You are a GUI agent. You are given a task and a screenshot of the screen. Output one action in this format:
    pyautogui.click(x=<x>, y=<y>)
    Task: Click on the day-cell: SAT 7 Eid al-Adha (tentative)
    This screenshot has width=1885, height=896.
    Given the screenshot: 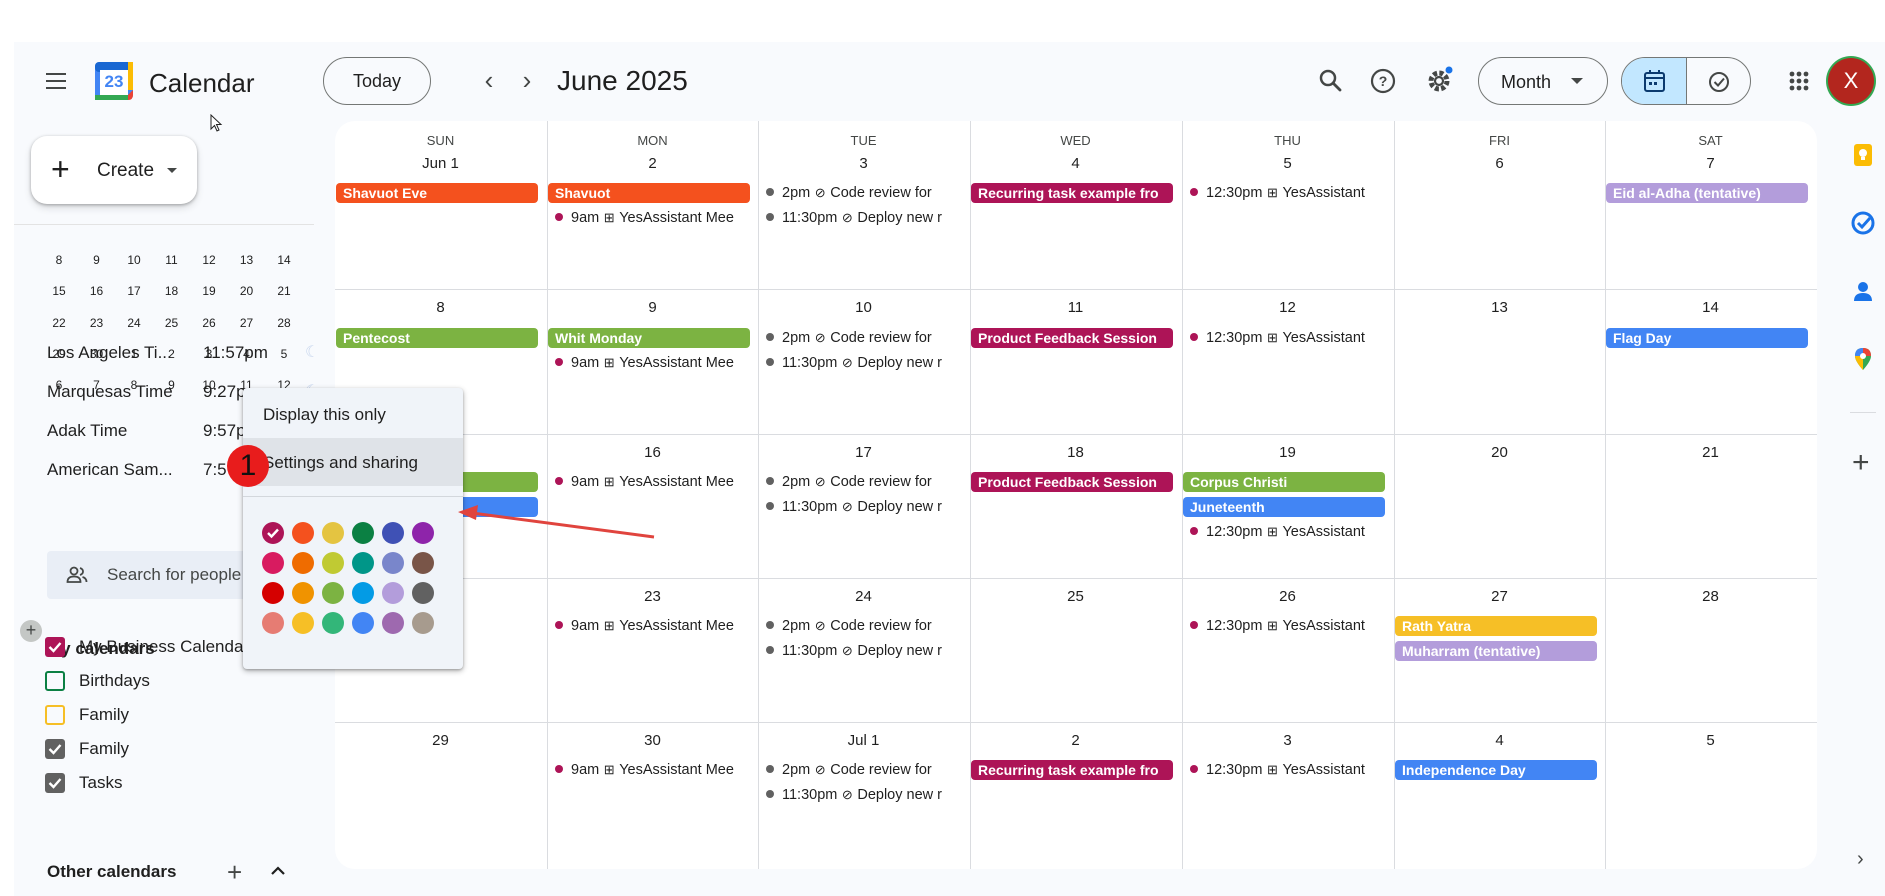 What is the action you would take?
    pyautogui.click(x=1710, y=193)
    